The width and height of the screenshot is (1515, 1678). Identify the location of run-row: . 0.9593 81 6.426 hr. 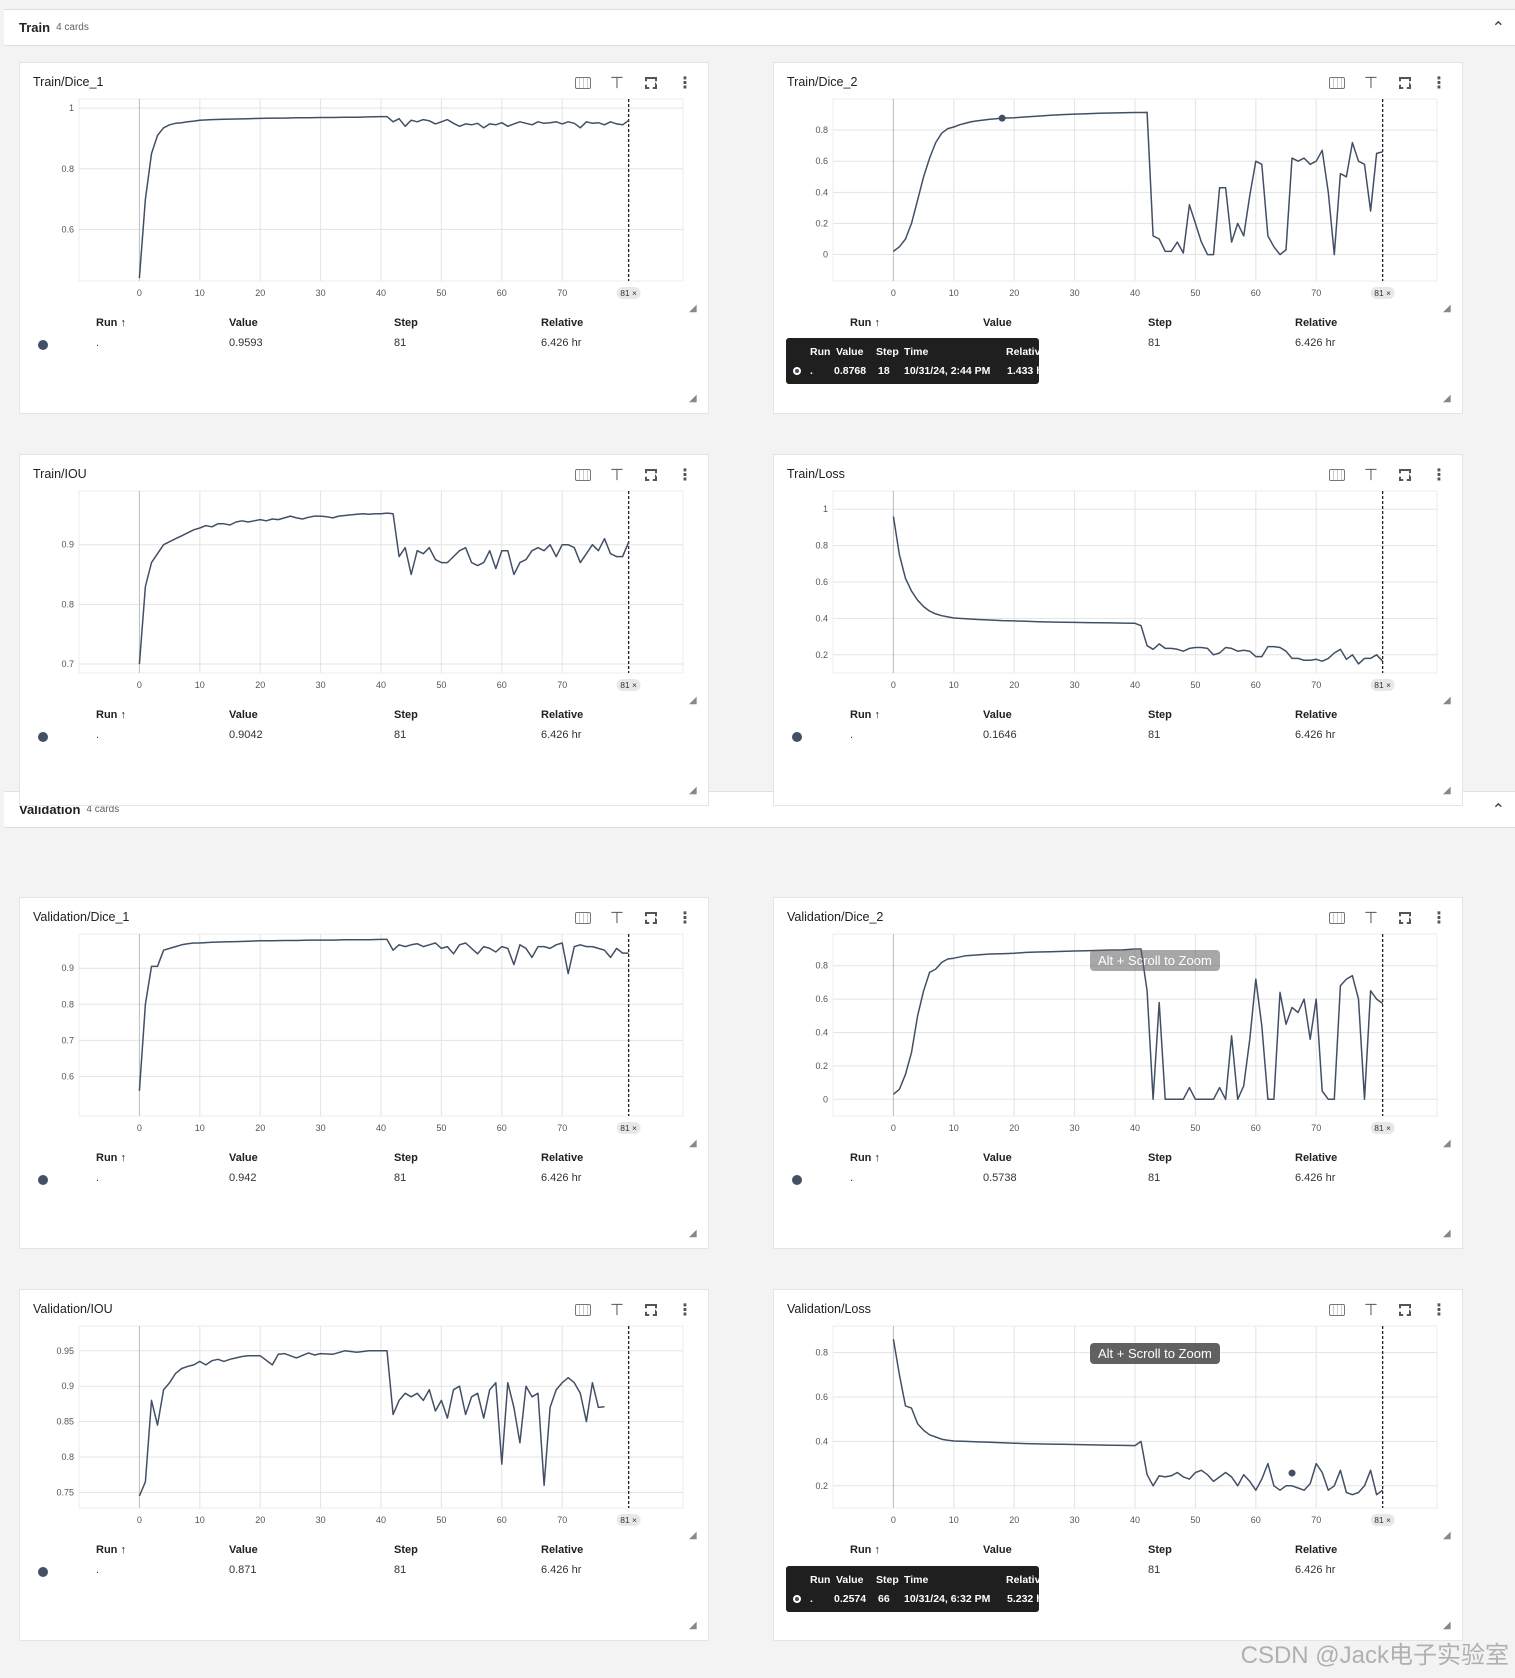
(364, 345).